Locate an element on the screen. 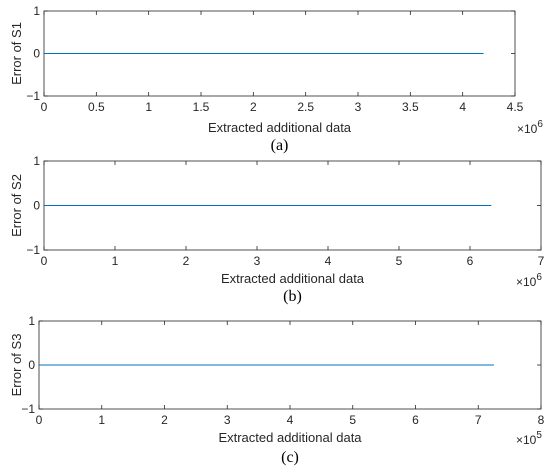 The height and width of the screenshot is (471, 550). x-axis-multiplier: ×10⁵ is located at coordinates (529, 438).